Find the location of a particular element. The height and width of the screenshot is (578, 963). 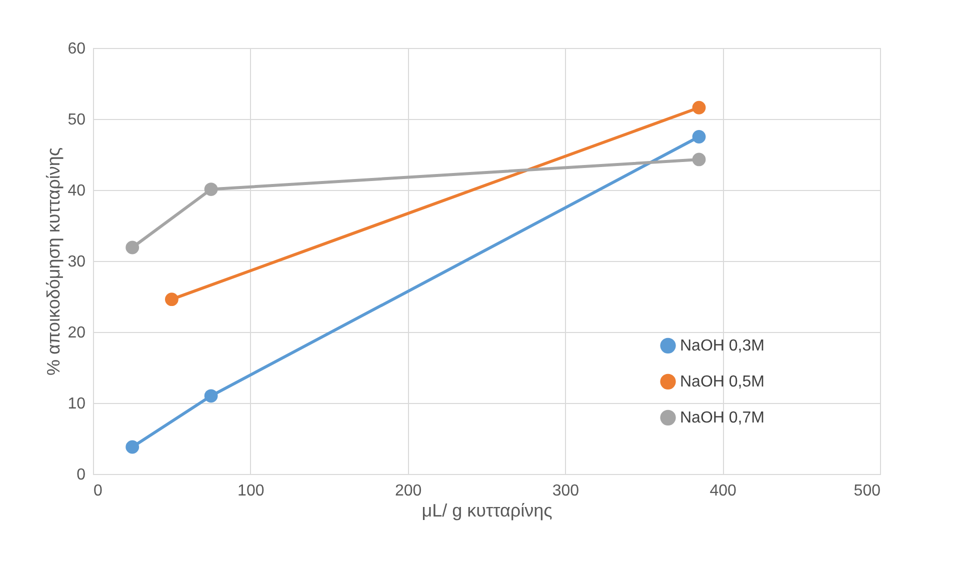

y-axis-title: % αποικοδόμηση κυτταρίνης is located at coordinates (54, 261).